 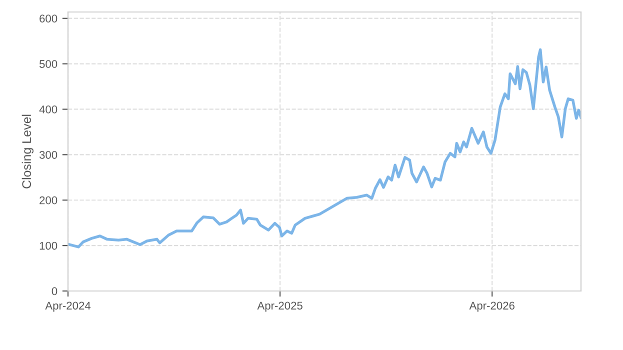 What do you see at coordinates (48, 64) in the screenshot?
I see `y-tick-label: 500` at bounding box center [48, 64].